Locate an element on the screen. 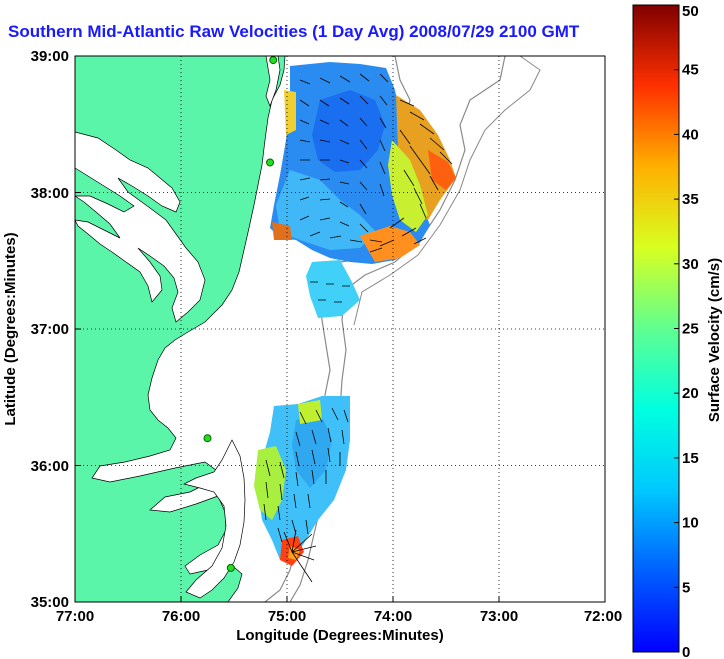 Image resolution: width=724 pixels, height=659 pixels. radar-stations is located at coordinates (240, 314).